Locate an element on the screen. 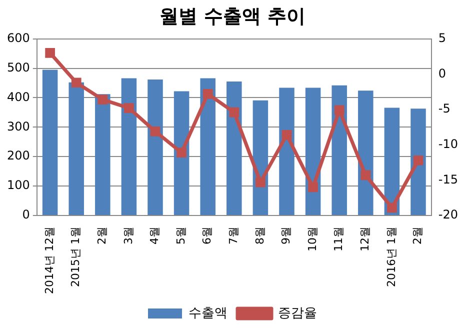 The image size is (467, 334). x-tick-label: 12월 is located at coordinates (365, 239).